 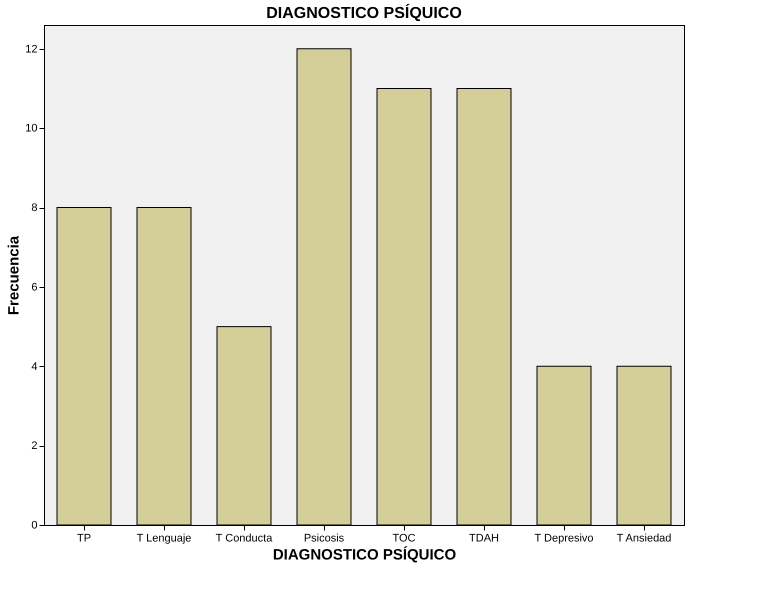 What do you see at coordinates (324, 538) in the screenshot?
I see `x-tick-label: Psicosis` at bounding box center [324, 538].